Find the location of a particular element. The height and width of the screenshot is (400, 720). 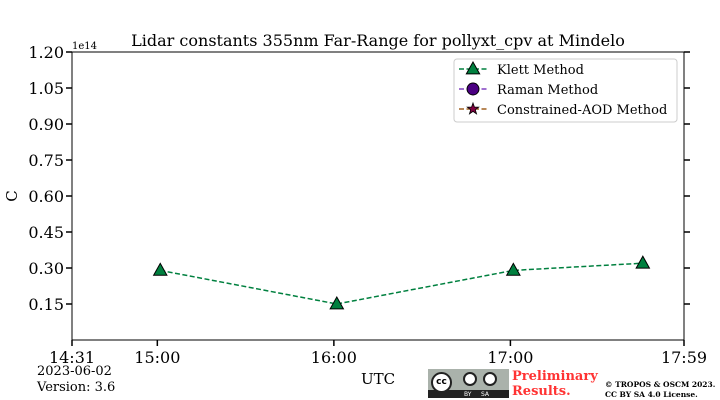

y-tick-label: 0.60 is located at coordinates (46, 196).